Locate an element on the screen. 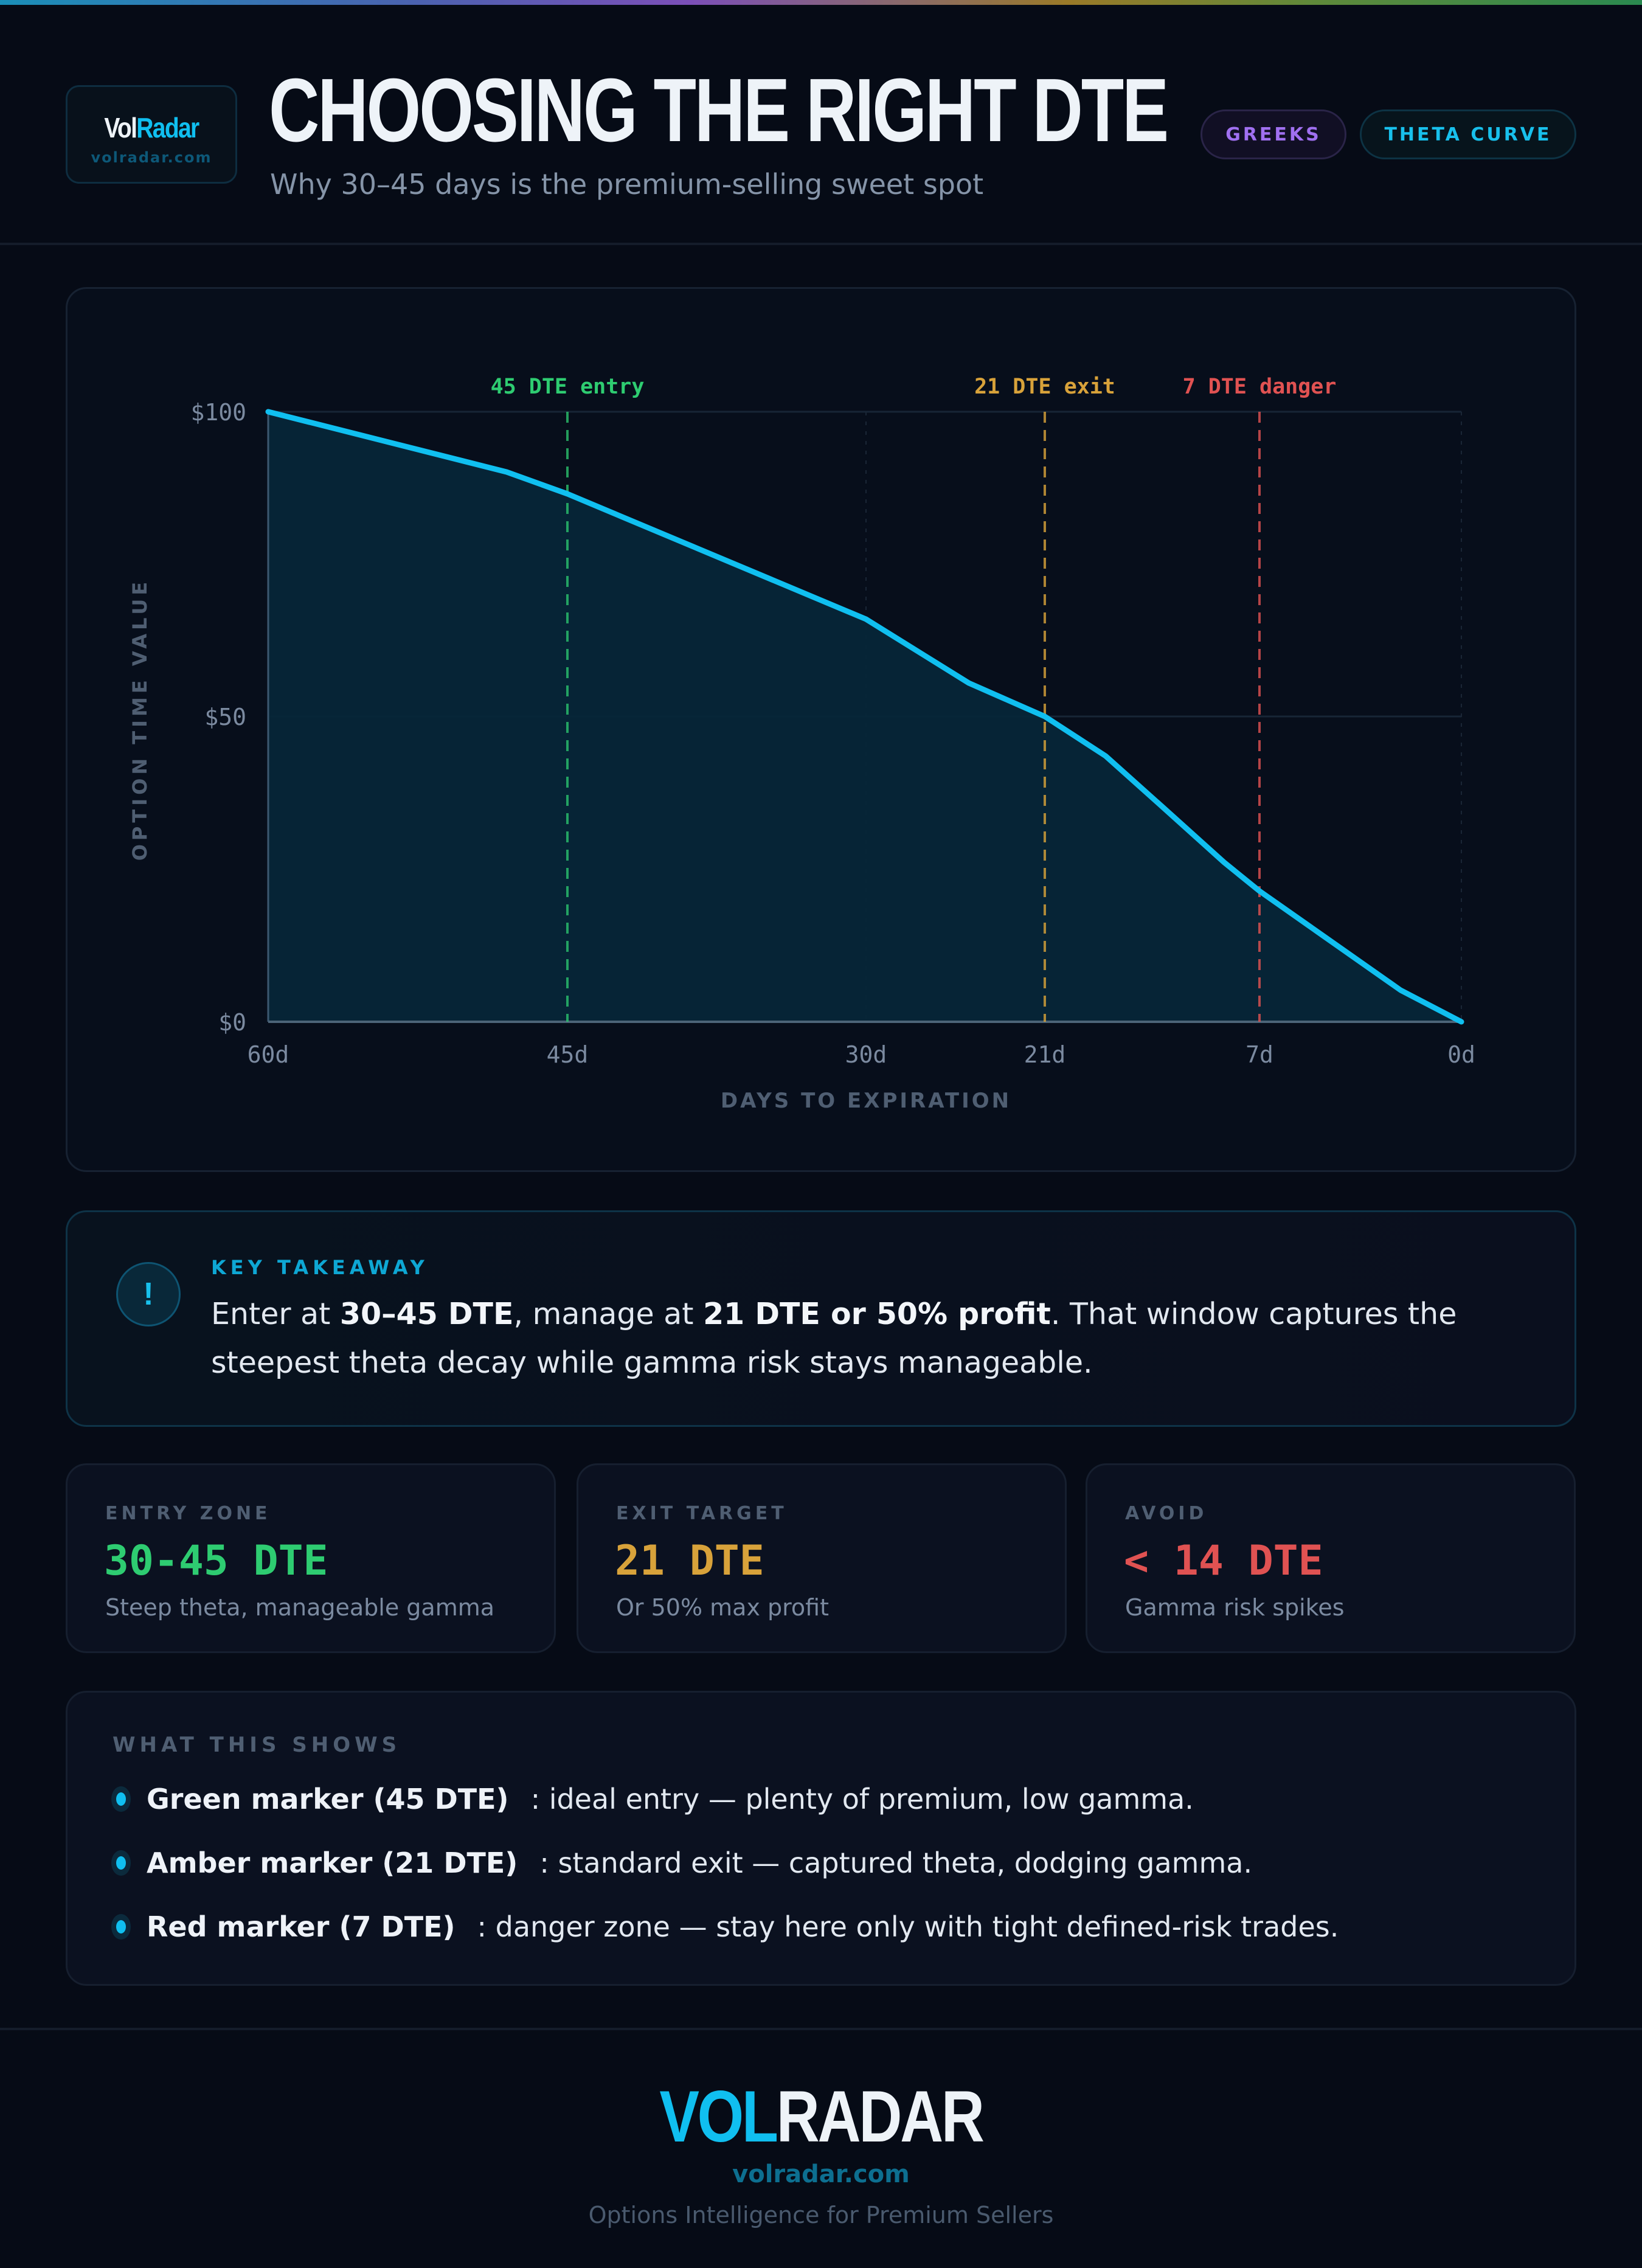 The image size is (1642, 2268). stat-label: ENTRY ZONE is located at coordinates (188, 1513).